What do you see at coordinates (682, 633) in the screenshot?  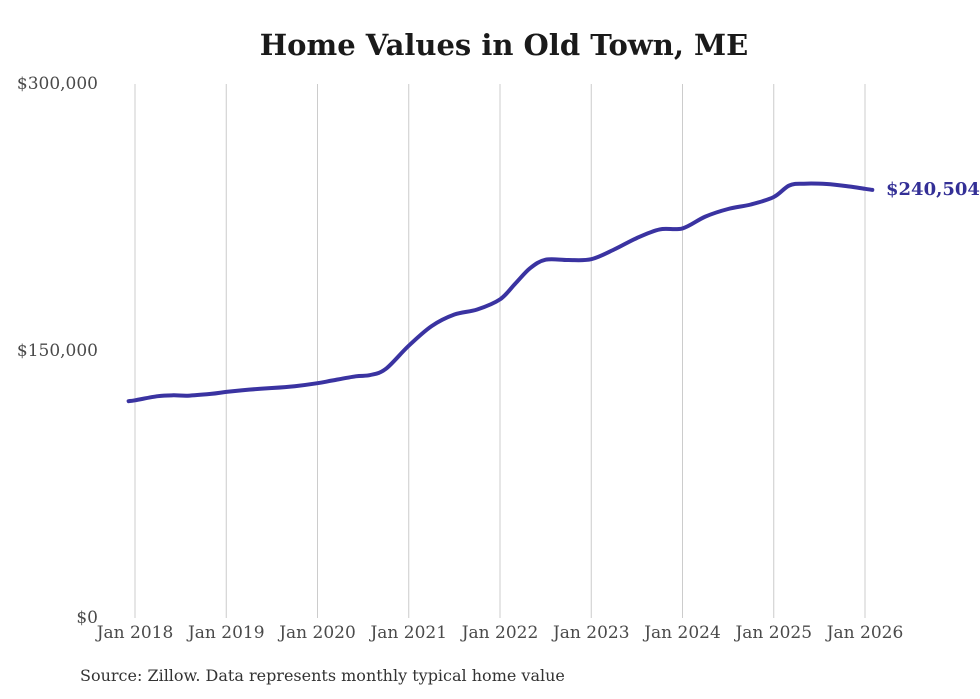 I see `x-tick-label: Jan 2024` at bounding box center [682, 633].